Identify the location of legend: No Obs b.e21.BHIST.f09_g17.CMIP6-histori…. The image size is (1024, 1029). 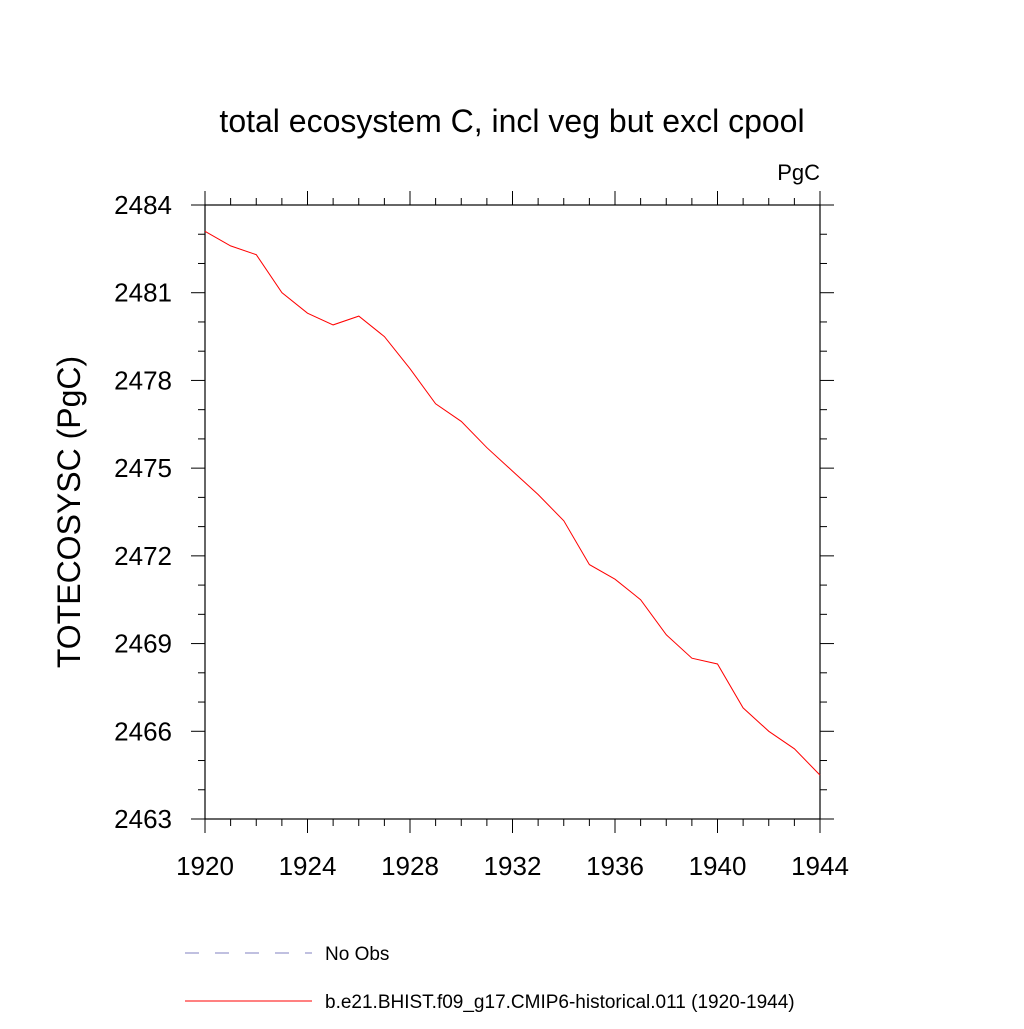
(490, 978).